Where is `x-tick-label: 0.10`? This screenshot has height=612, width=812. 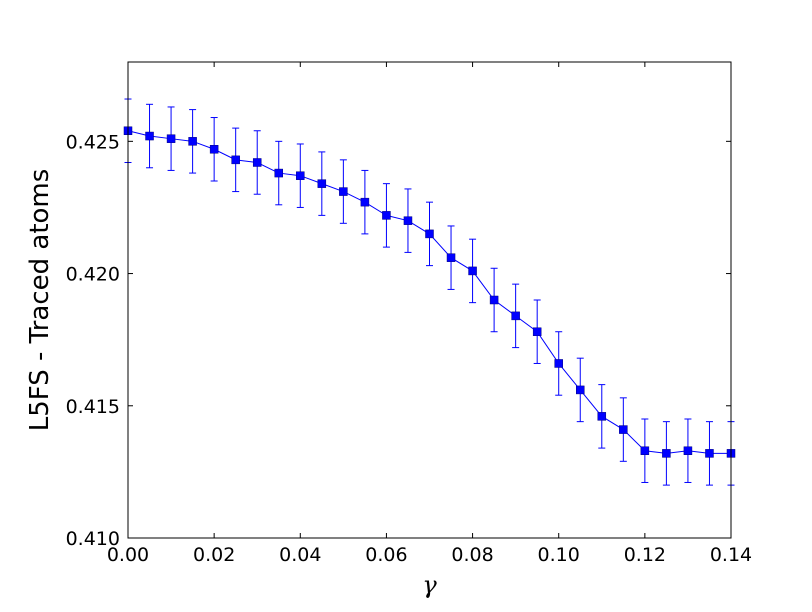 x-tick-label: 0.10 is located at coordinates (559, 555).